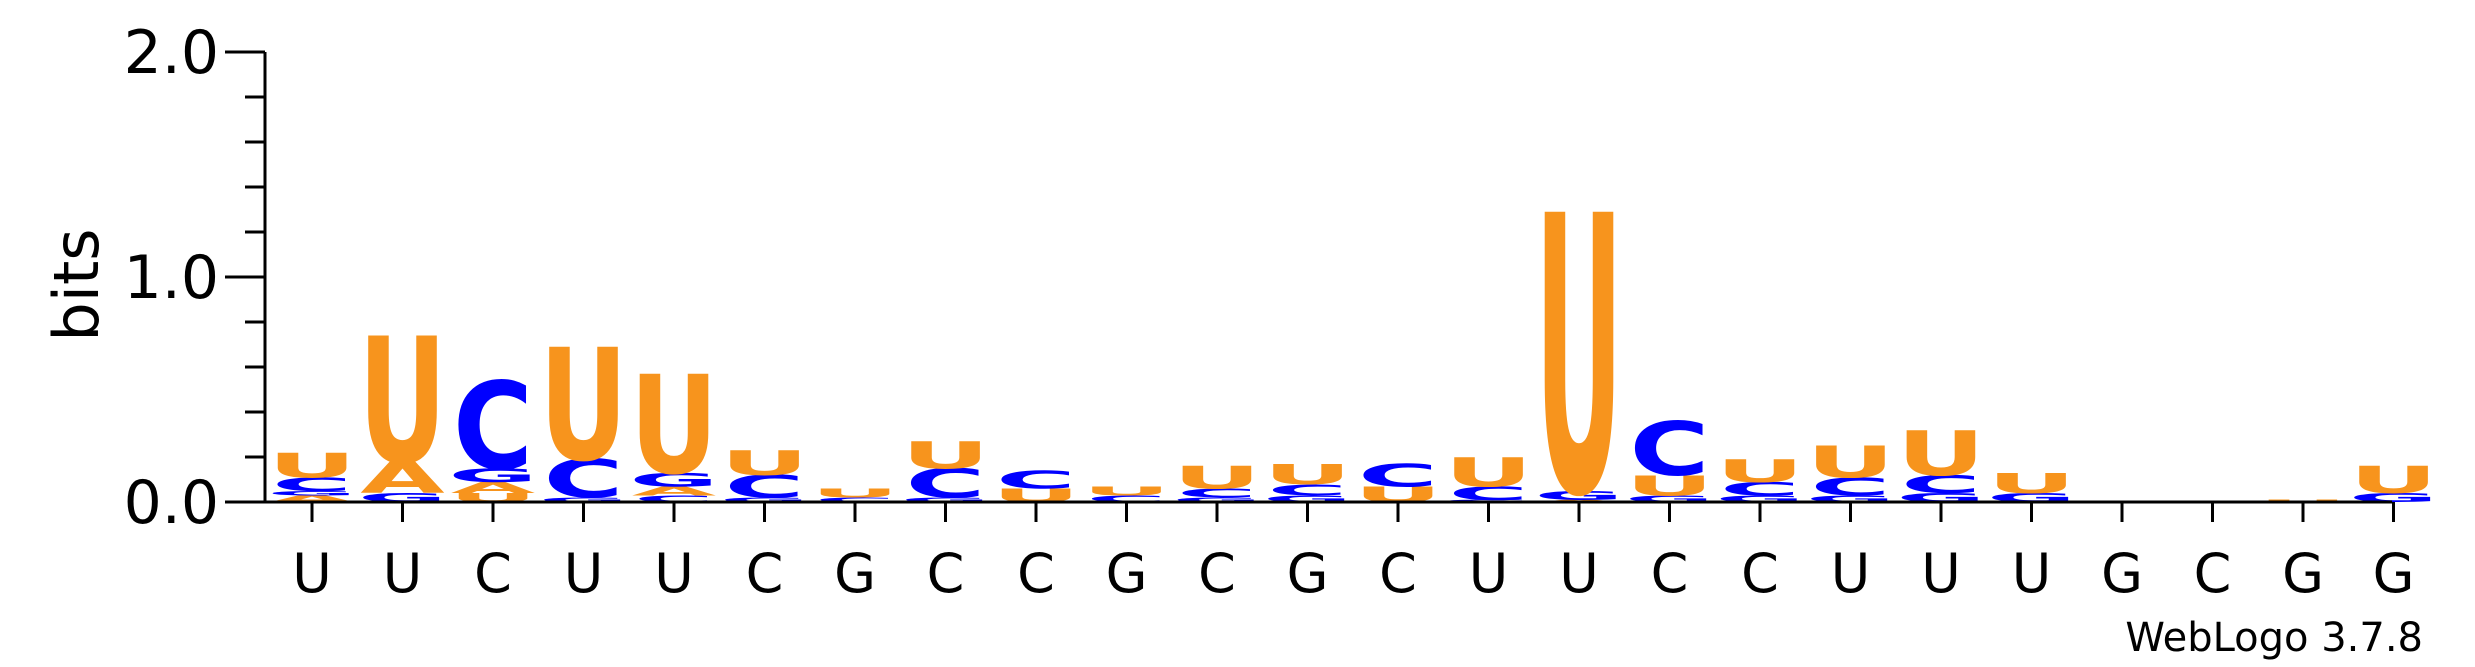  I want to click on y-tick-label: 0.0, so click(171, 503).